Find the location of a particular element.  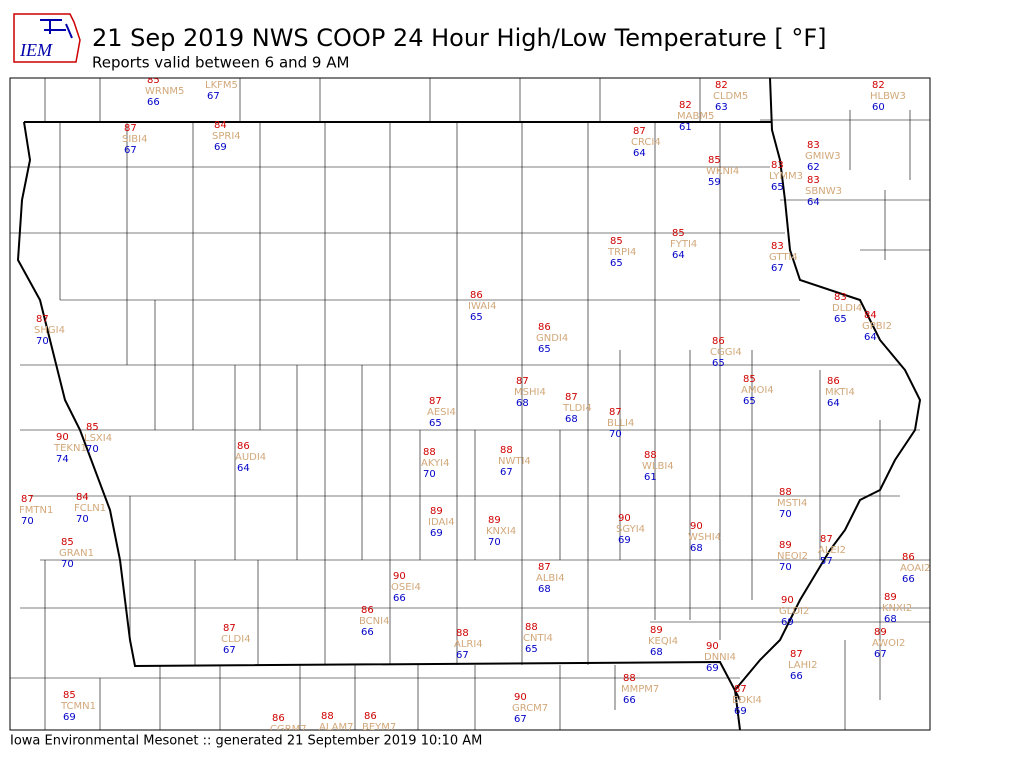

station-id: FCLN1 is located at coordinates (90, 508).